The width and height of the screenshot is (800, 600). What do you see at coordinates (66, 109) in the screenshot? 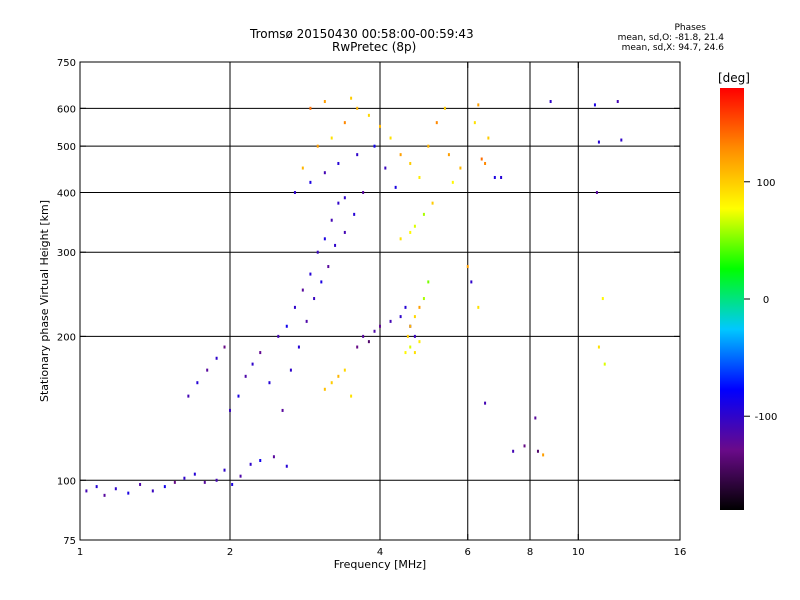
I see `y-tick-label: 600` at bounding box center [66, 109].